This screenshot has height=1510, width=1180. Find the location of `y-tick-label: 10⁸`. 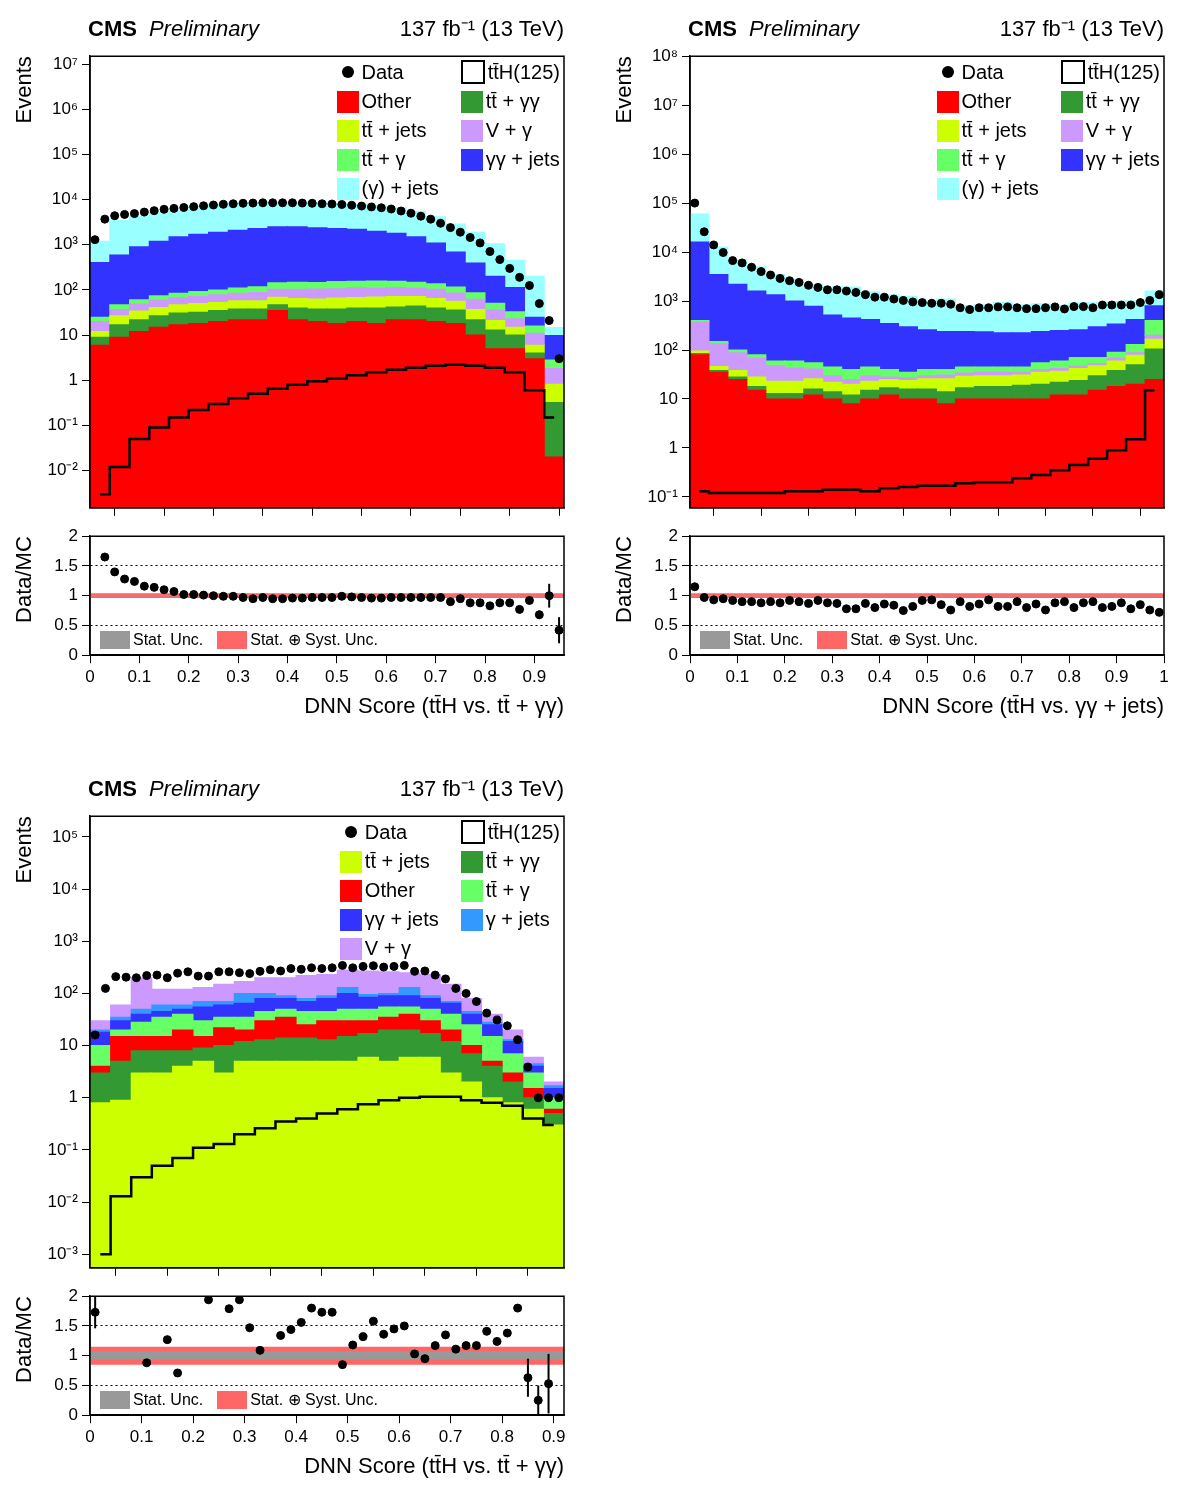

y-tick-label: 10⁸ is located at coordinates (664, 55).